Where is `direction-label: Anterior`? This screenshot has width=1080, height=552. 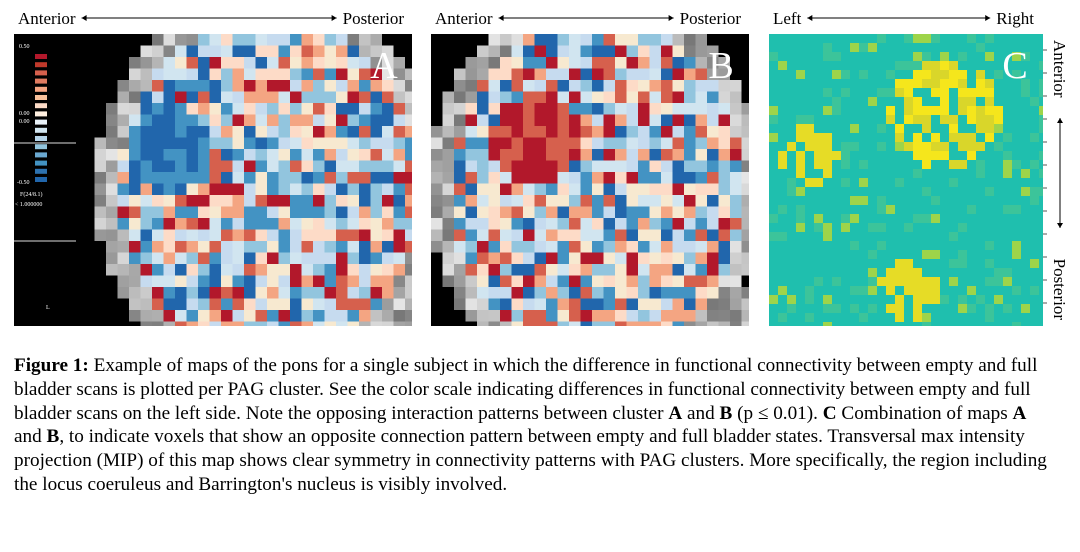
direction-label: Anterior is located at coordinates (47, 18).